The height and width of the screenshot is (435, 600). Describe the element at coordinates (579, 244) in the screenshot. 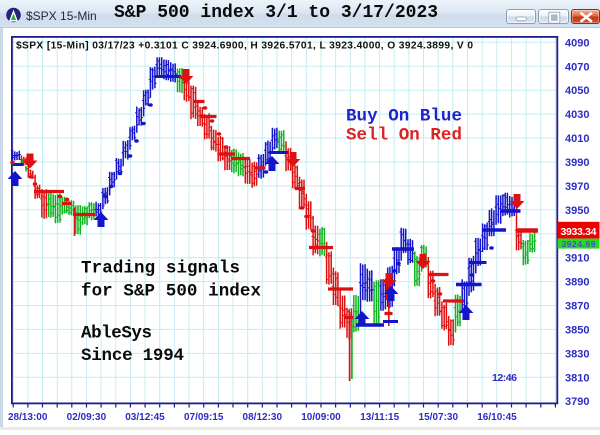

I see `svg-text: 3924.69` at that location.